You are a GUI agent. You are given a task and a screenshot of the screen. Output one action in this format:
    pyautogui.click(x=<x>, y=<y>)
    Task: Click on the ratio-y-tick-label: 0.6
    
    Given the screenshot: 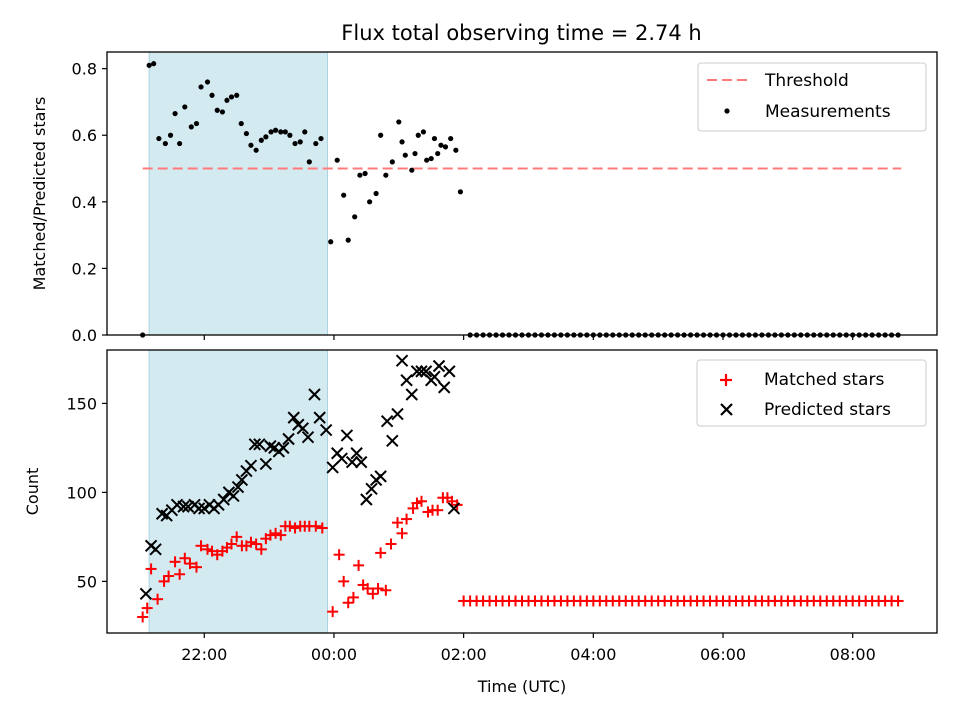 What is the action you would take?
    pyautogui.click(x=84, y=135)
    